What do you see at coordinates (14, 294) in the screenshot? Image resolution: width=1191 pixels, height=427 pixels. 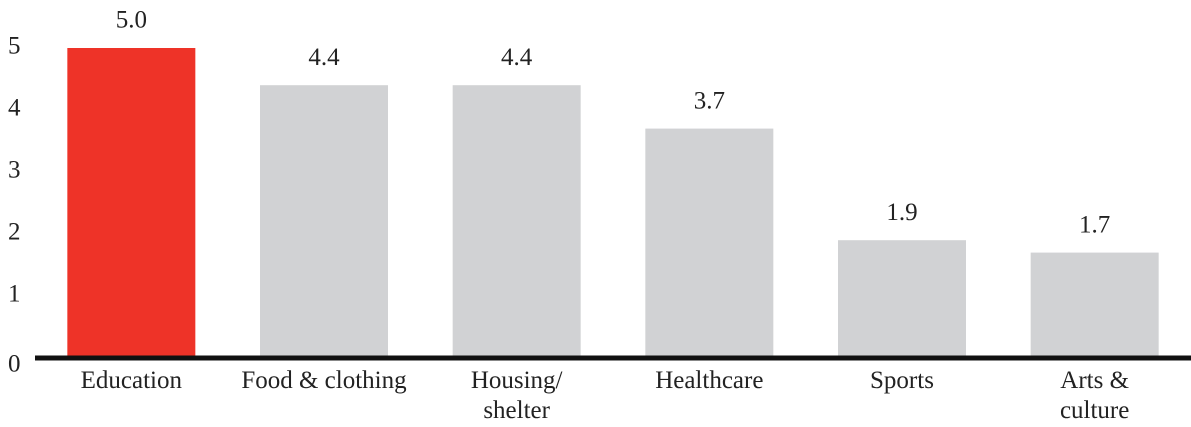 I see `y-tick-label: 1` at bounding box center [14, 294].